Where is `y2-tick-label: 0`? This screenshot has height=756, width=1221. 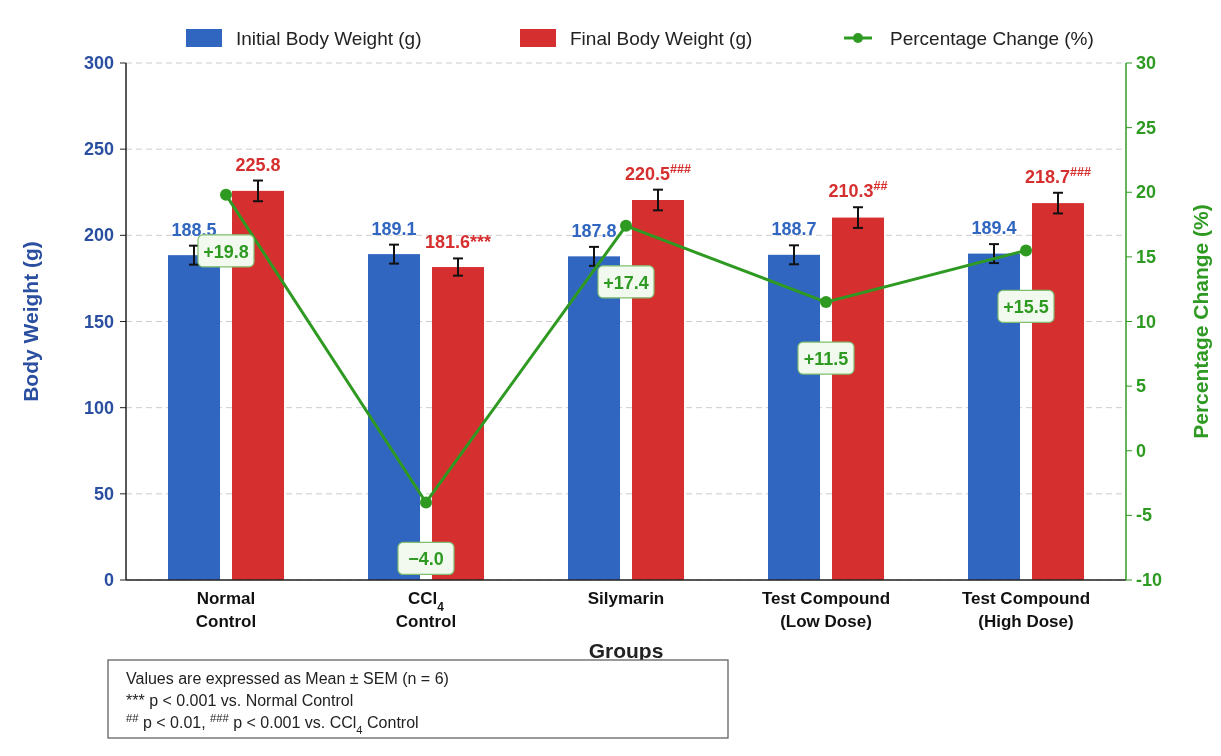
y2-tick-label: 0 is located at coordinates (1141, 450).